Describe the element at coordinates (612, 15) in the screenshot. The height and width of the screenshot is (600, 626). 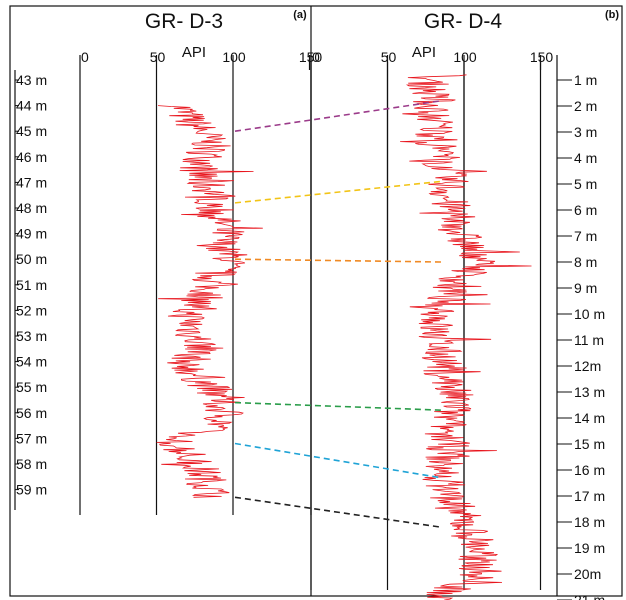
I see `panel-b-label: (b)` at that location.